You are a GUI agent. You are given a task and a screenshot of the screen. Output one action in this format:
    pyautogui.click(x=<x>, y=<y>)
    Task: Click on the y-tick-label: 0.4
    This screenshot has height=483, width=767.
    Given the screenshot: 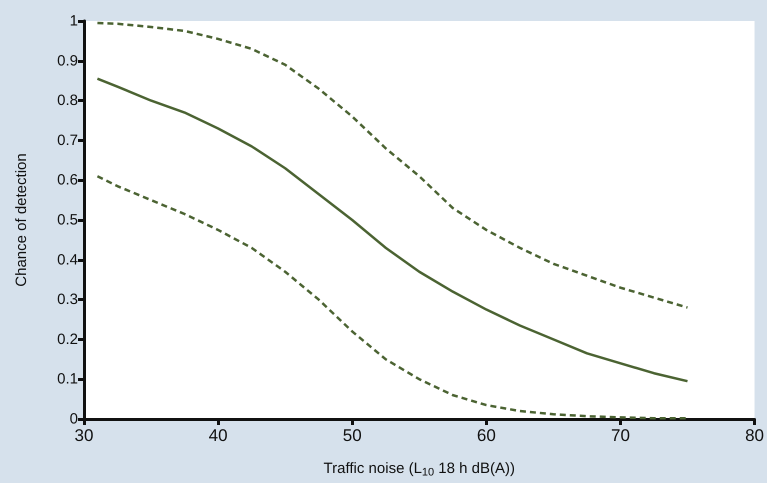 What is the action you would take?
    pyautogui.click(x=67, y=259)
    